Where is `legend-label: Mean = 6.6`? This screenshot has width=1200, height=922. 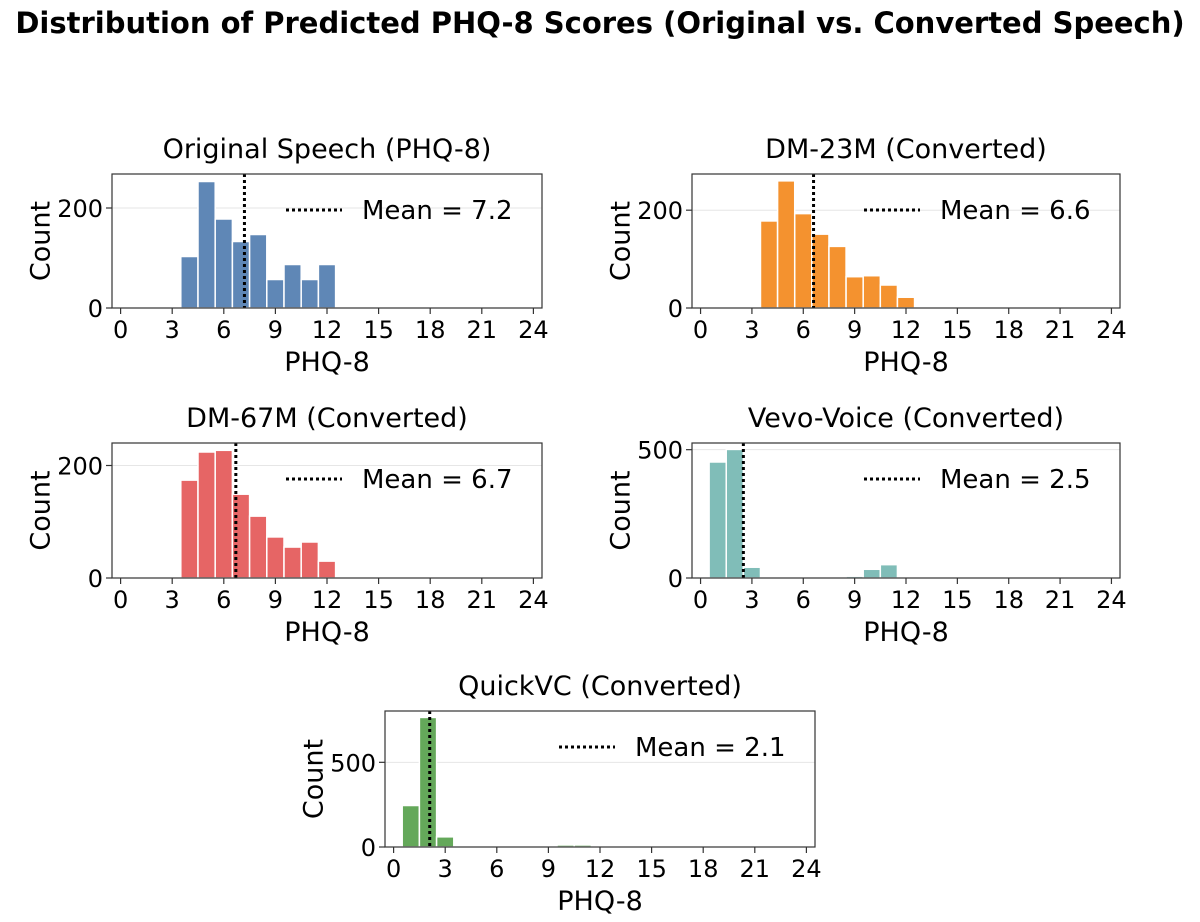
legend-label: Mean = 6.6 is located at coordinates (1015, 211).